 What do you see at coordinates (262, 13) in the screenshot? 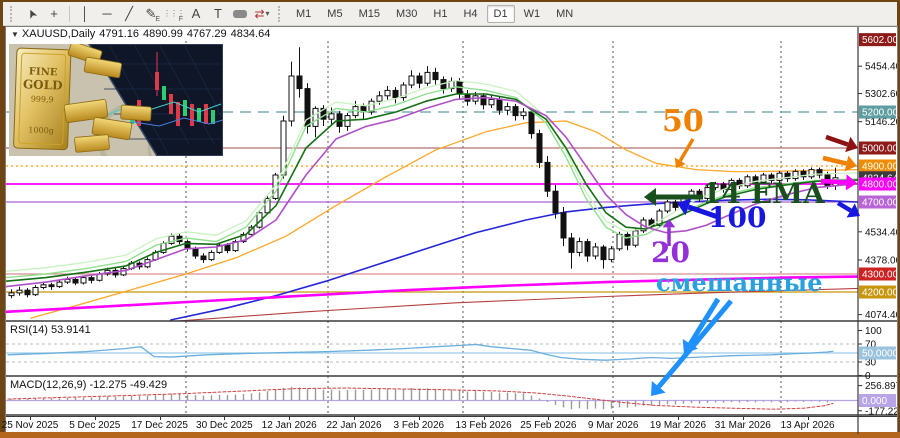
I see `arrows-icon: ⇄ ▾` at bounding box center [262, 13].